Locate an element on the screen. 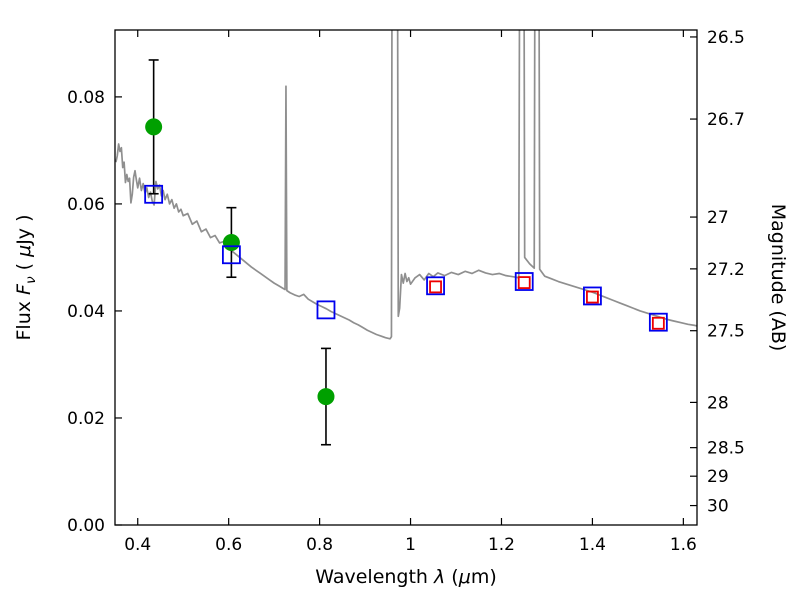  y-tick-label-right: 27.2 is located at coordinates (726, 270).